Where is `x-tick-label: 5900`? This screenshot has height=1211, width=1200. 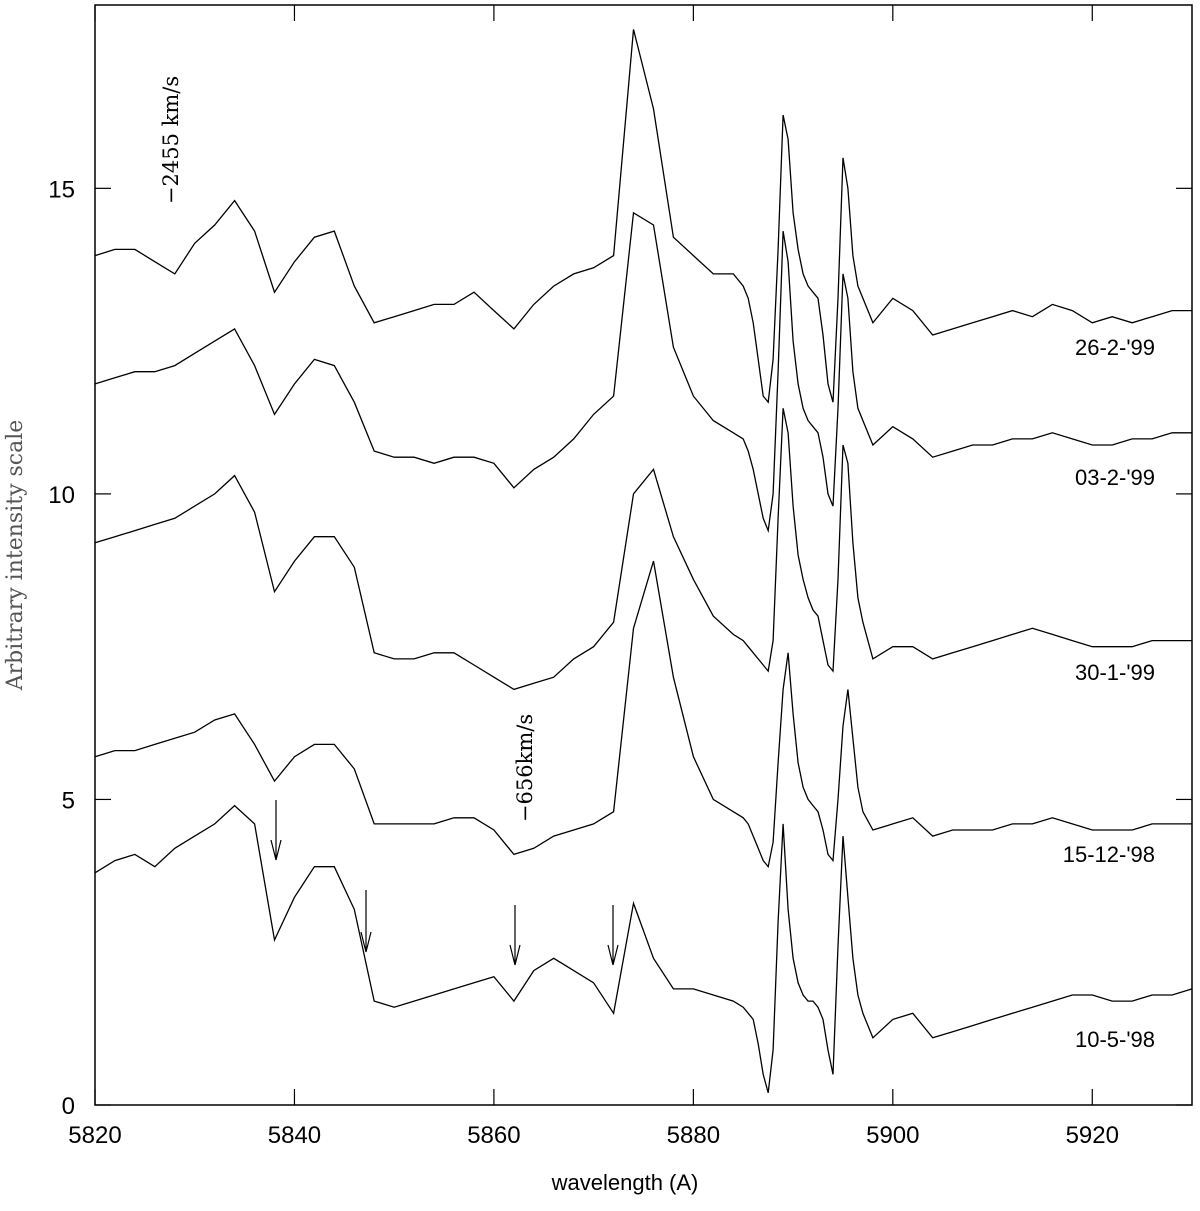
x-tick-label: 5900 is located at coordinates (892, 1135).